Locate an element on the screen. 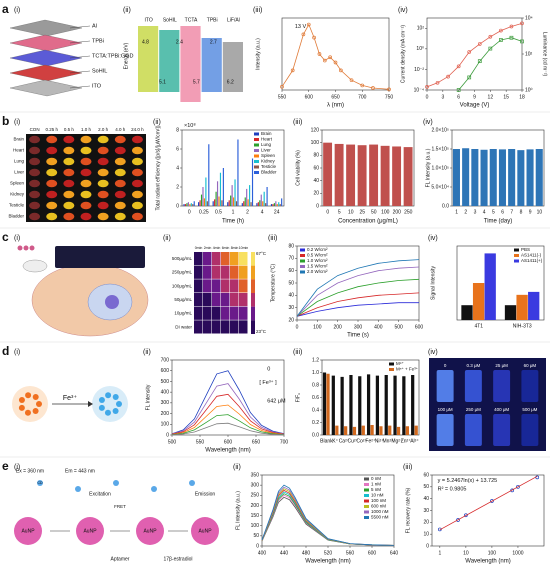 The image size is (550, 568). x-axis-label: Time (h) is located at coordinates (233, 222).